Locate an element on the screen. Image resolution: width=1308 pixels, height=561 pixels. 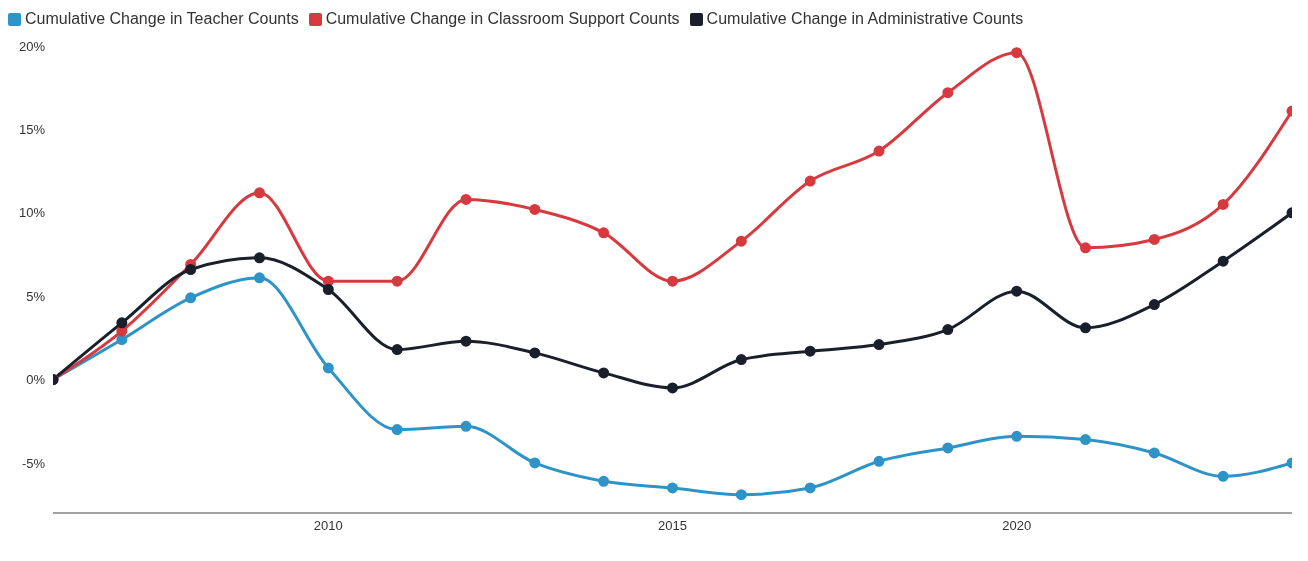
y-tick-label: 15% is located at coordinates (32, 130).